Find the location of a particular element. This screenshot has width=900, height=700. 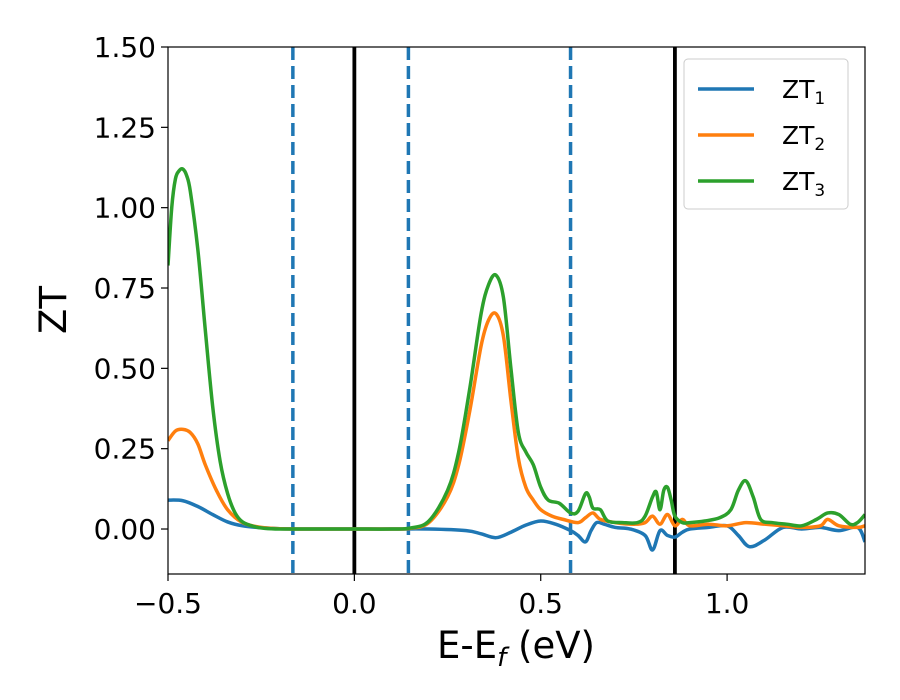

x-axis-ticks: −0.5 0.0 0.5 1.0 is located at coordinates (441, 597).